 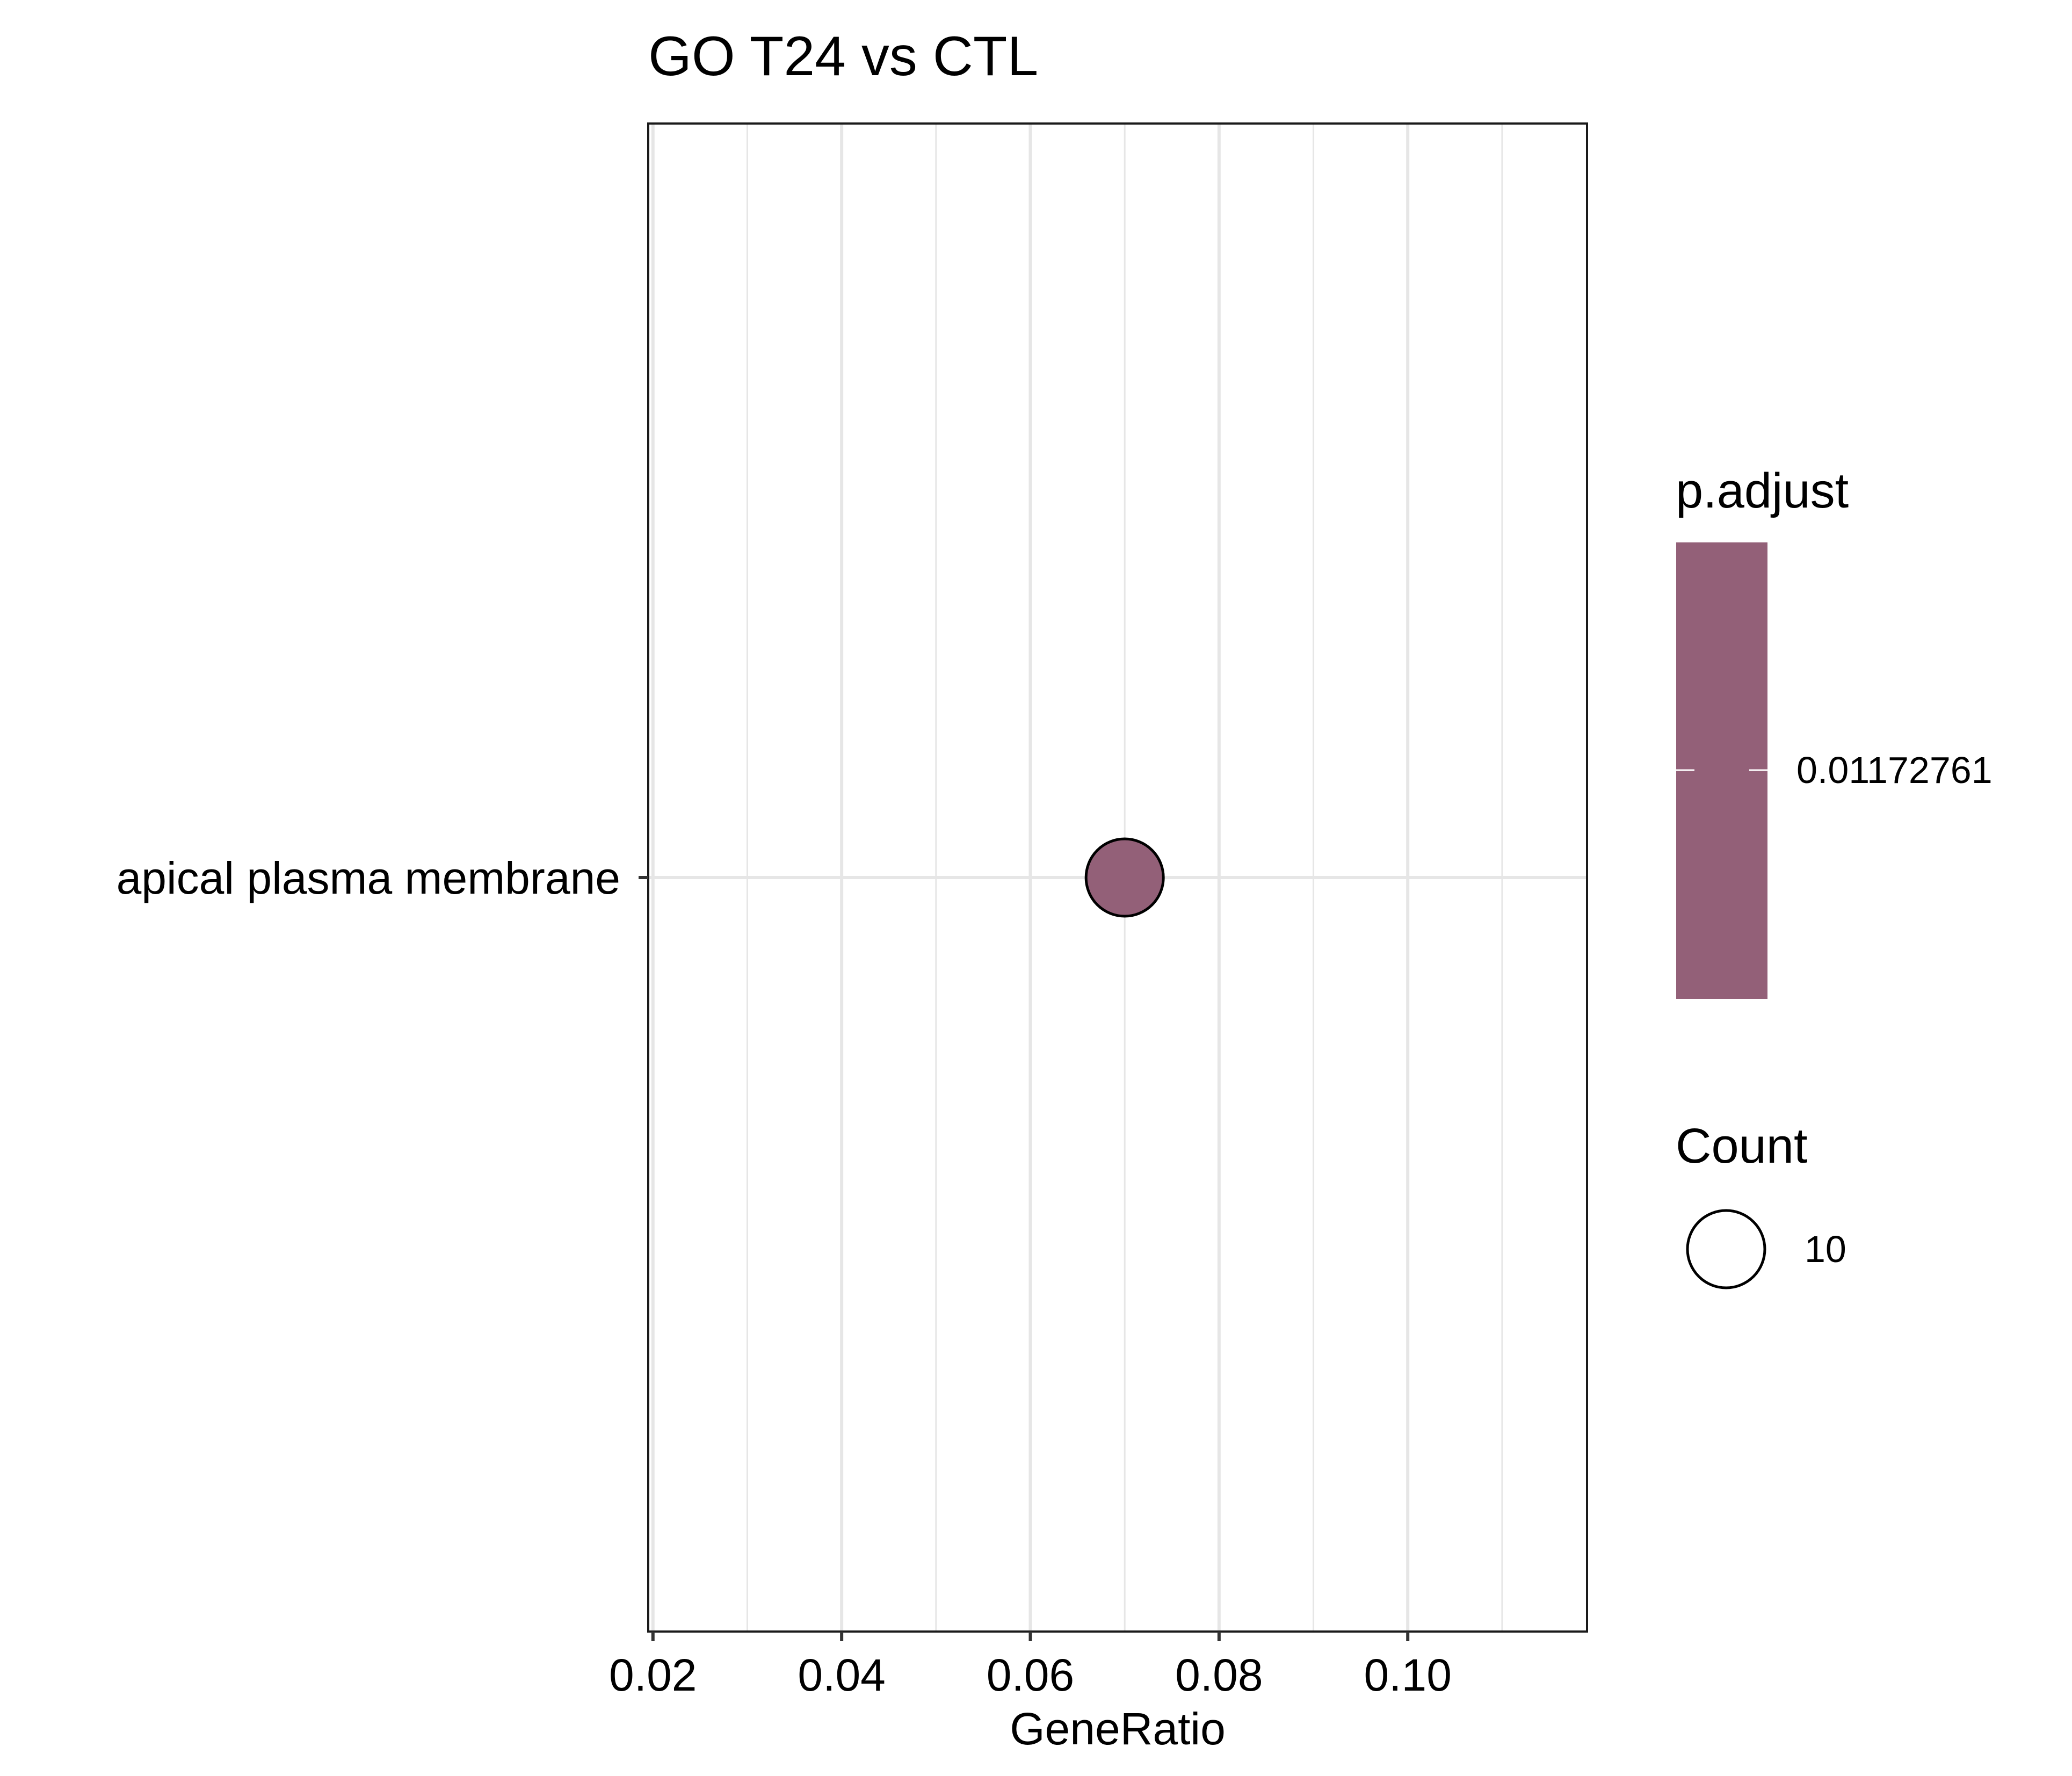 What do you see at coordinates (368, 878) in the screenshot?
I see `y-tick-label: apical plasma membrane` at bounding box center [368, 878].